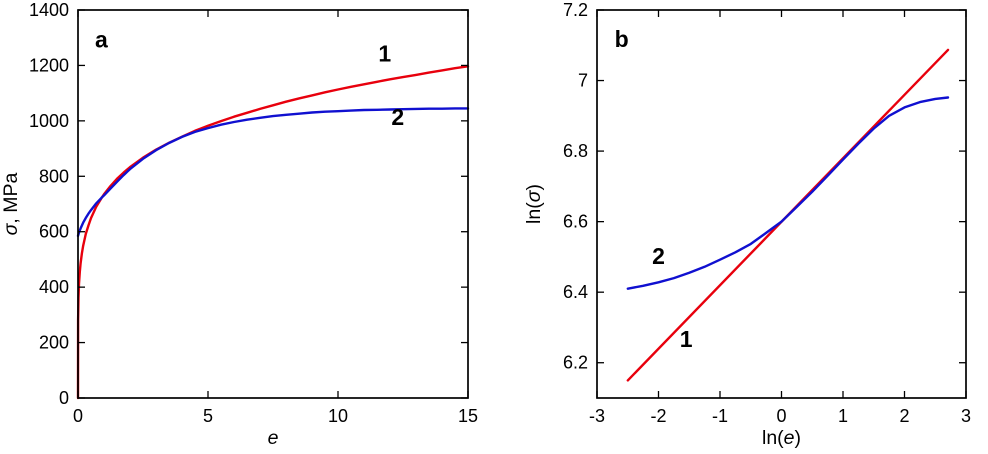 This screenshot has width=988, height=454. Describe the element at coordinates (966, 416) in the screenshot. I see `x-tick-label: 3` at that location.